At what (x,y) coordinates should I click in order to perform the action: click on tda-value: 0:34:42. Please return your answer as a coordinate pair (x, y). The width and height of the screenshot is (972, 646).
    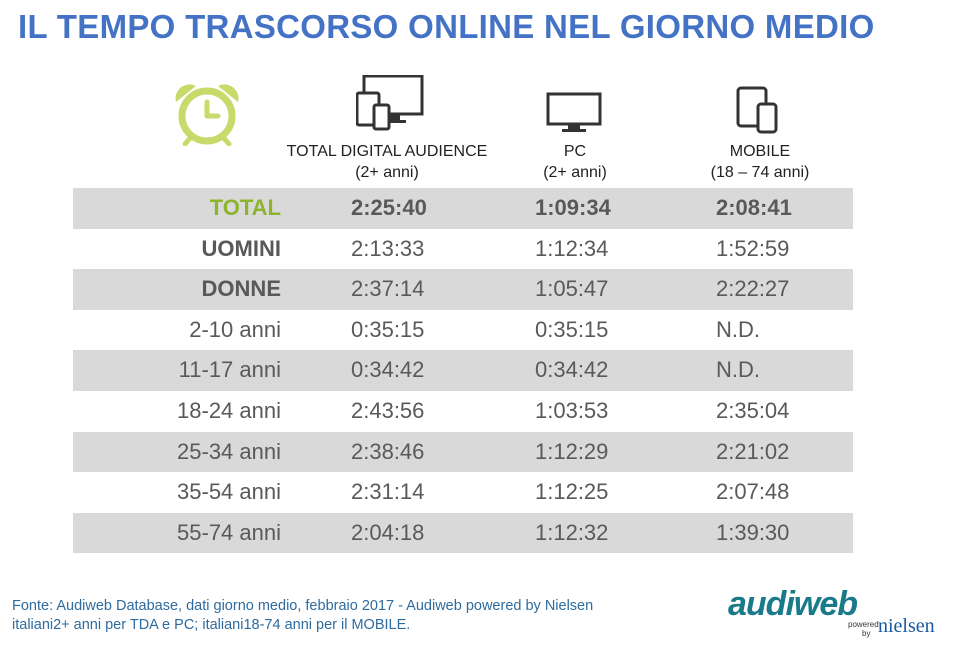
    Looking at the image, I should click on (388, 370).